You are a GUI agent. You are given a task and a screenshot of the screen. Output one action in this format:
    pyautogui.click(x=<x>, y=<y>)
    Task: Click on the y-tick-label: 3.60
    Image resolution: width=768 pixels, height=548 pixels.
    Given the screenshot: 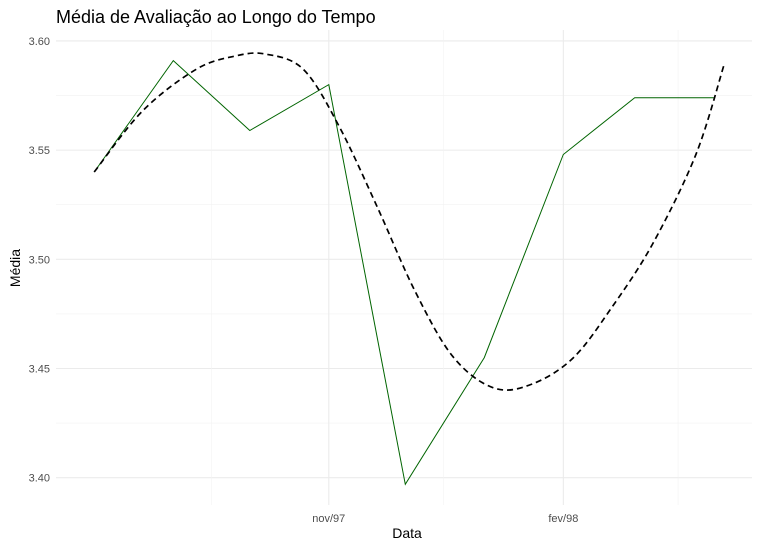 What is the action you would take?
    pyautogui.click(x=39, y=42)
    